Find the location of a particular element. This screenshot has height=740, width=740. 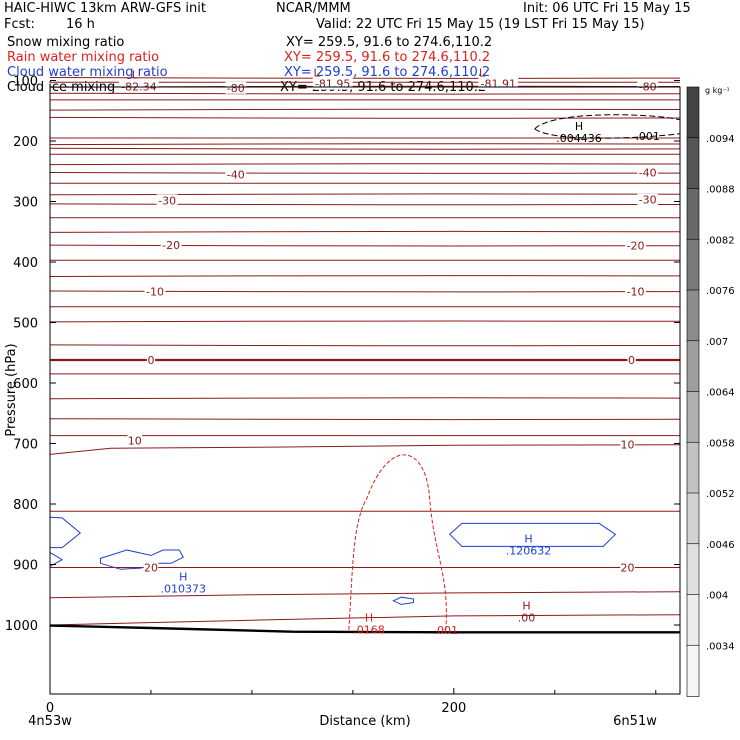

y-tick-label: 400 is located at coordinates (25, 263).